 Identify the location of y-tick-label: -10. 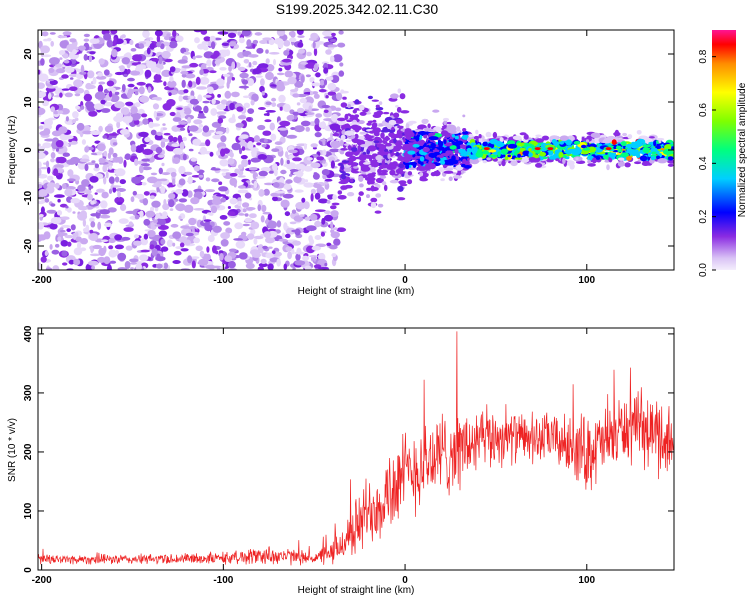
(28, 197).